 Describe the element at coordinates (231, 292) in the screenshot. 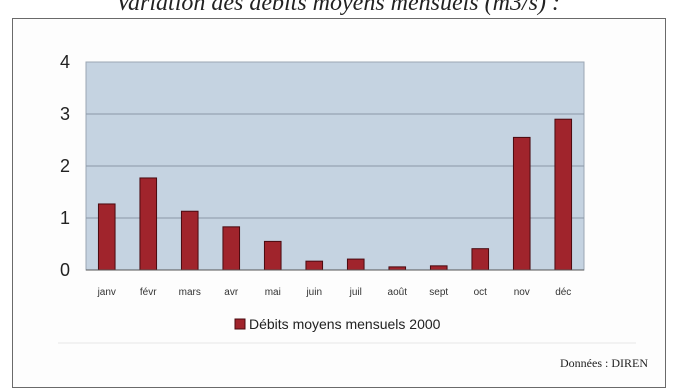

I see `x-tick-label: avr` at that location.